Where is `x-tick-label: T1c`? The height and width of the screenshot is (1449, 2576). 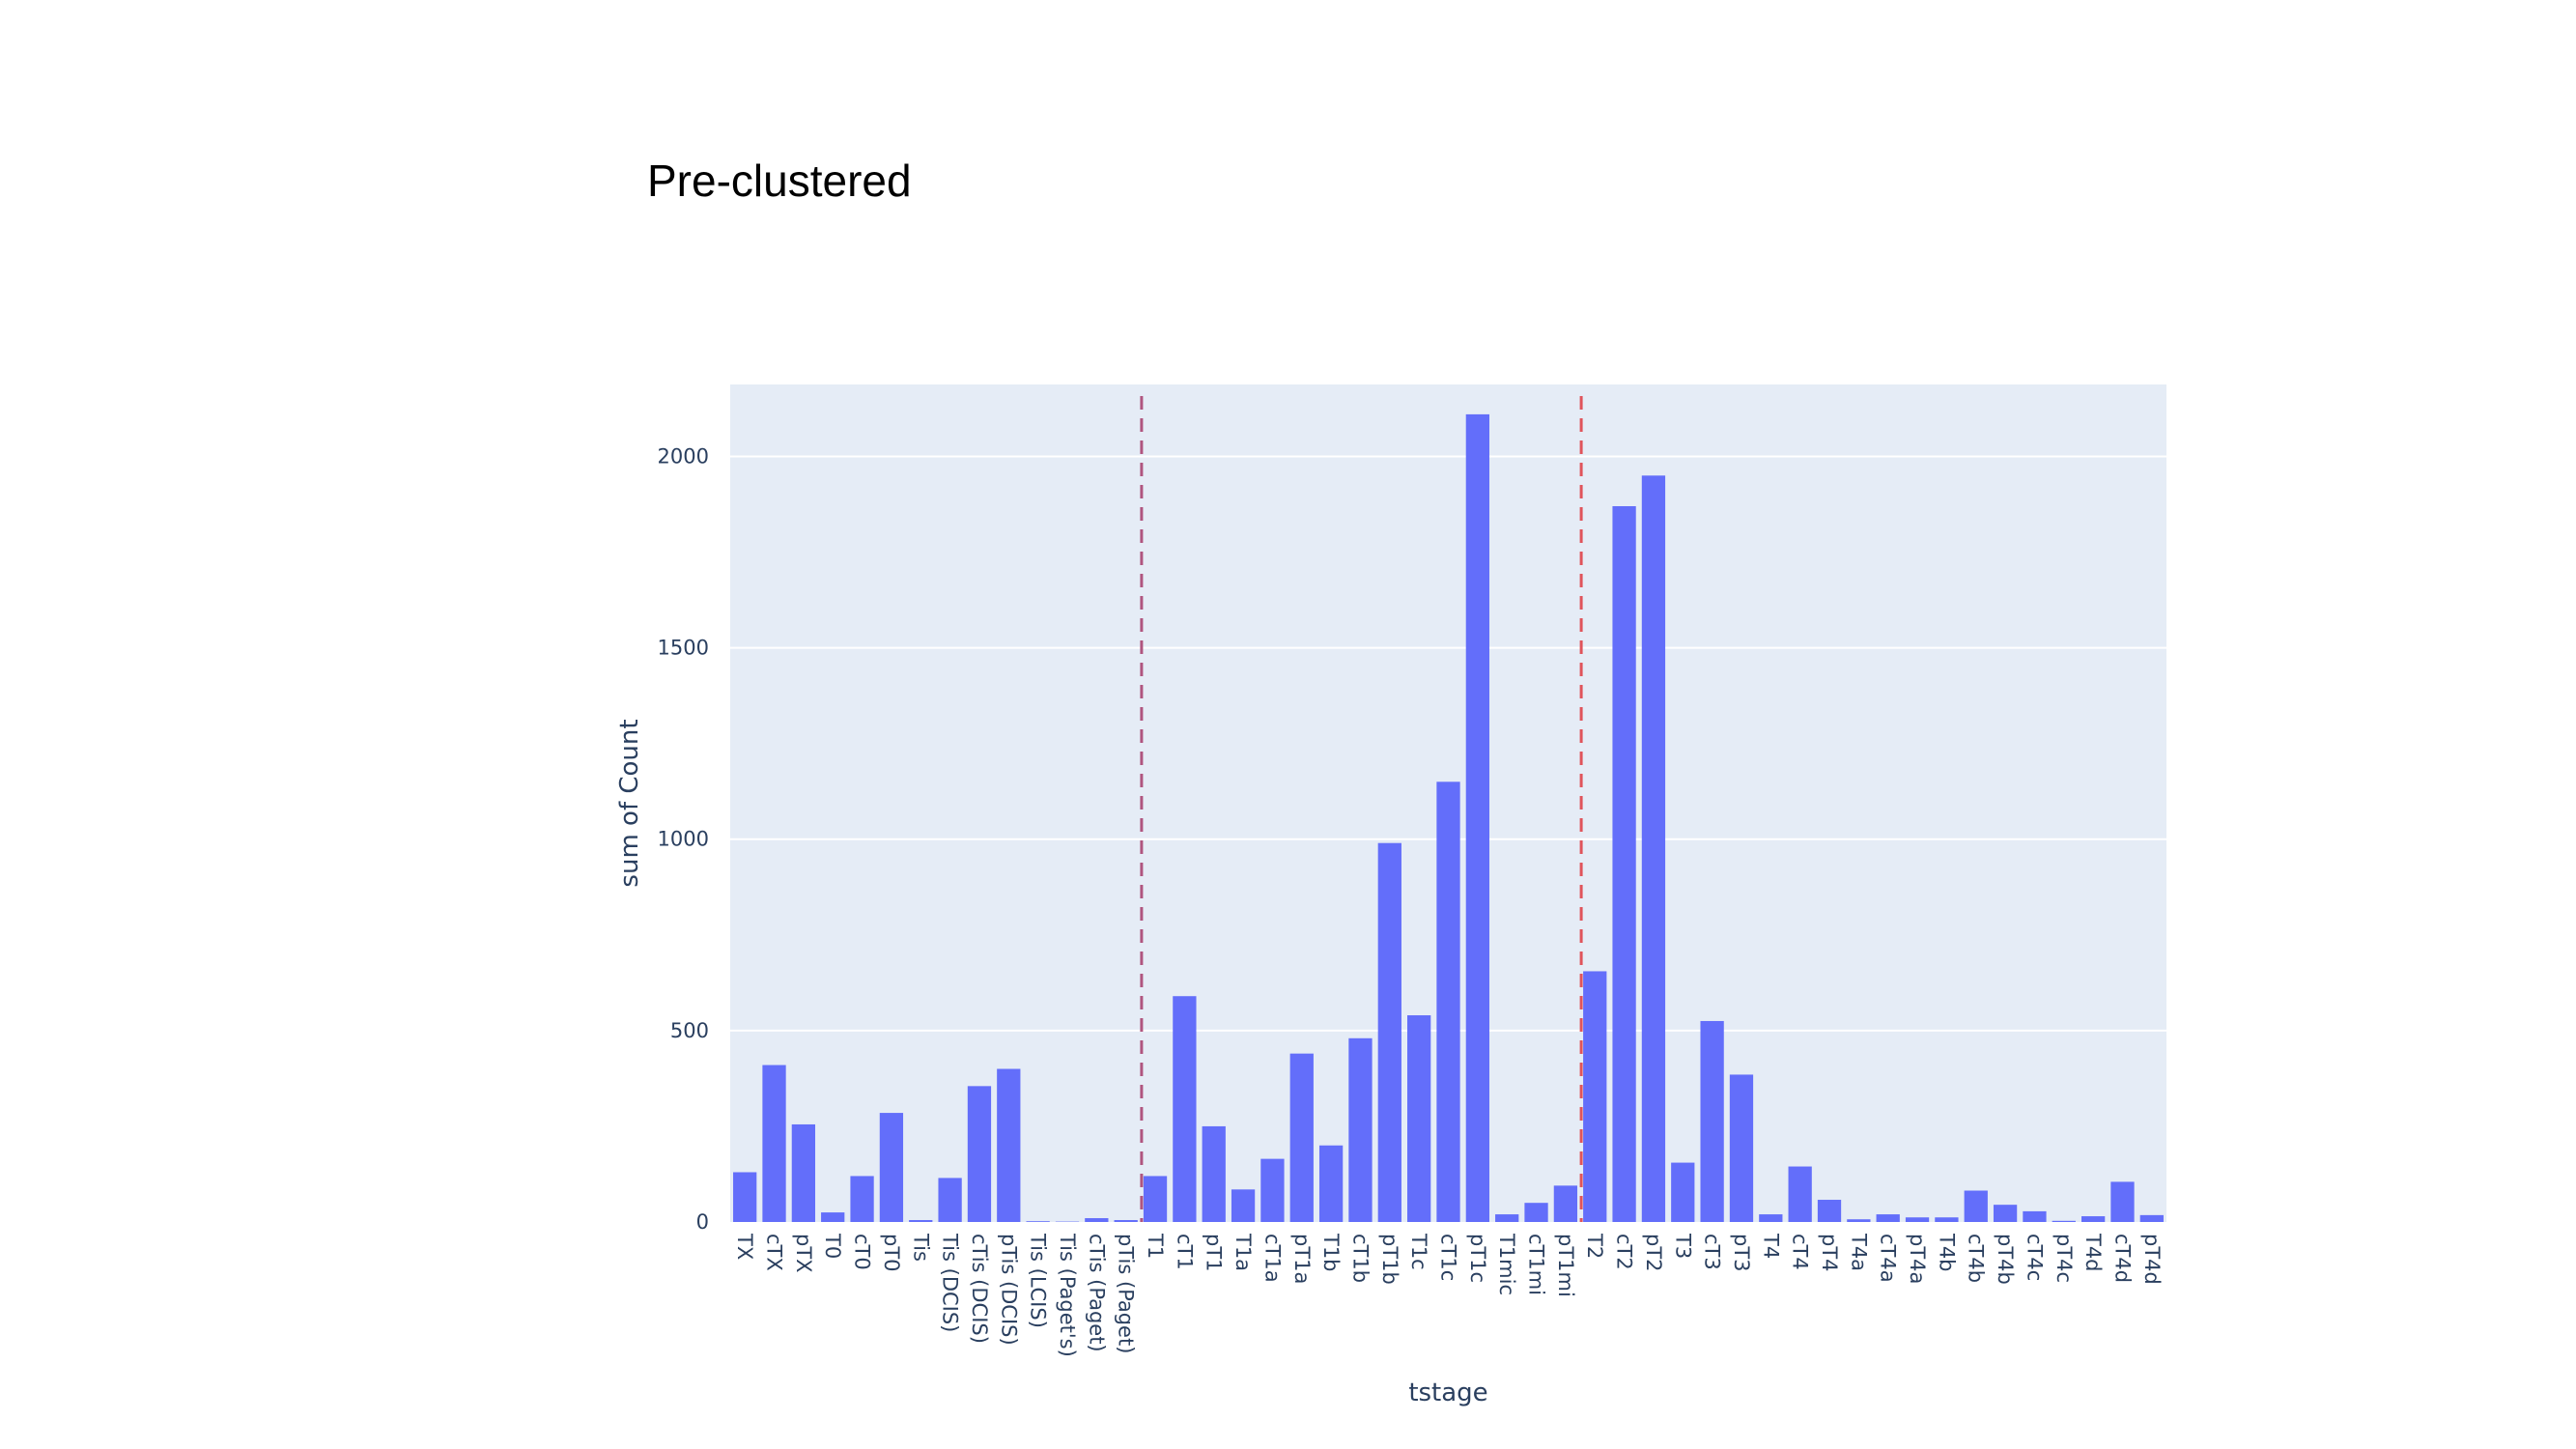
x-tick-label: T1c is located at coordinates (1418, 1251).